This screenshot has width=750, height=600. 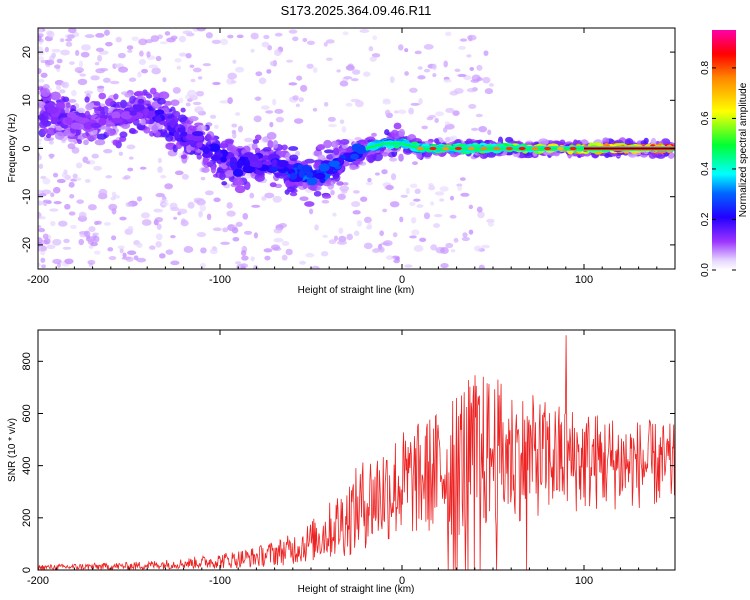 What do you see at coordinates (27, 245) in the screenshot?
I see `y-tick-label: -20` at bounding box center [27, 245].